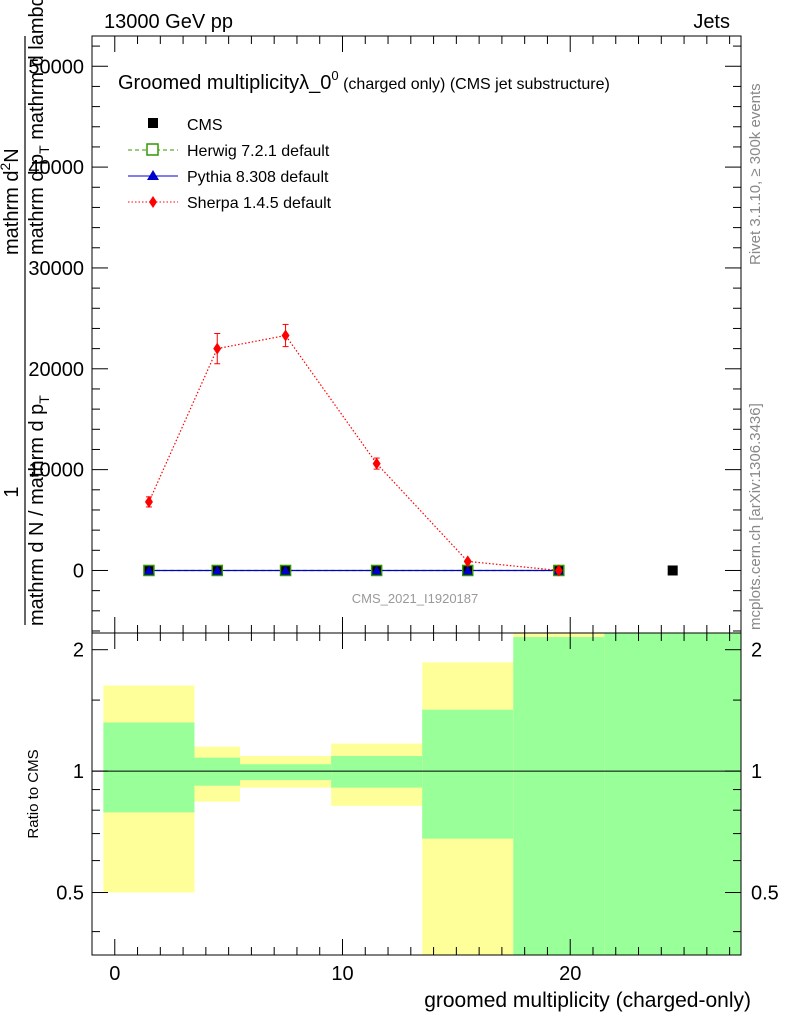  I want to click on main-ytick-label: 40000, so click(56, 168).